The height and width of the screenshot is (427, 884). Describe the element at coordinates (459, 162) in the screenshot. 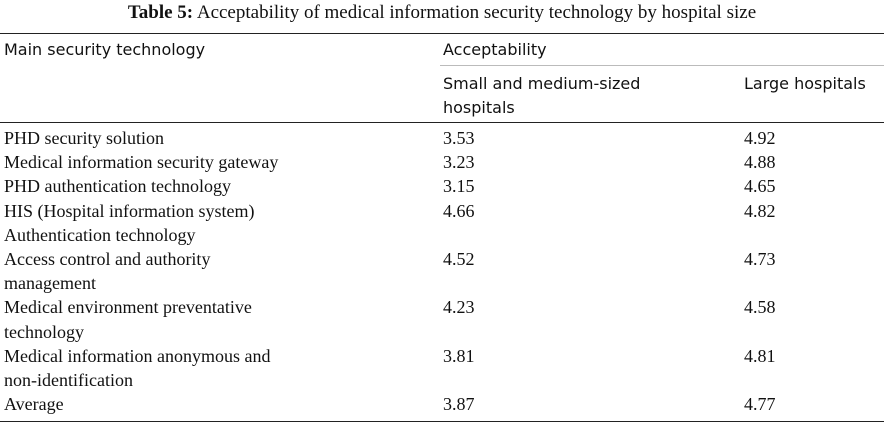

I see `row-small-medium-value: 3.23` at that location.